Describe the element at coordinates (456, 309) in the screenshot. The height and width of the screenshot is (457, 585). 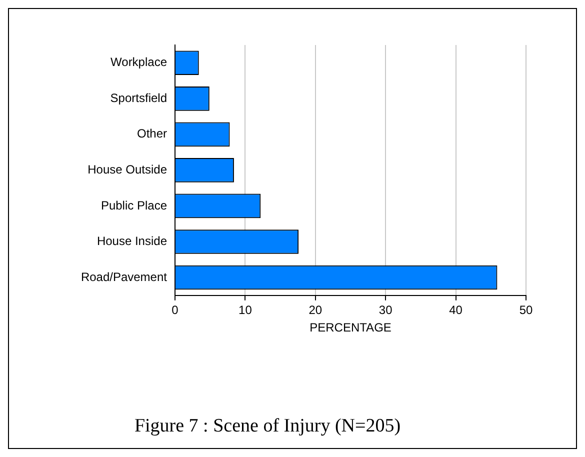
I see `x-tick-label: 40` at that location.